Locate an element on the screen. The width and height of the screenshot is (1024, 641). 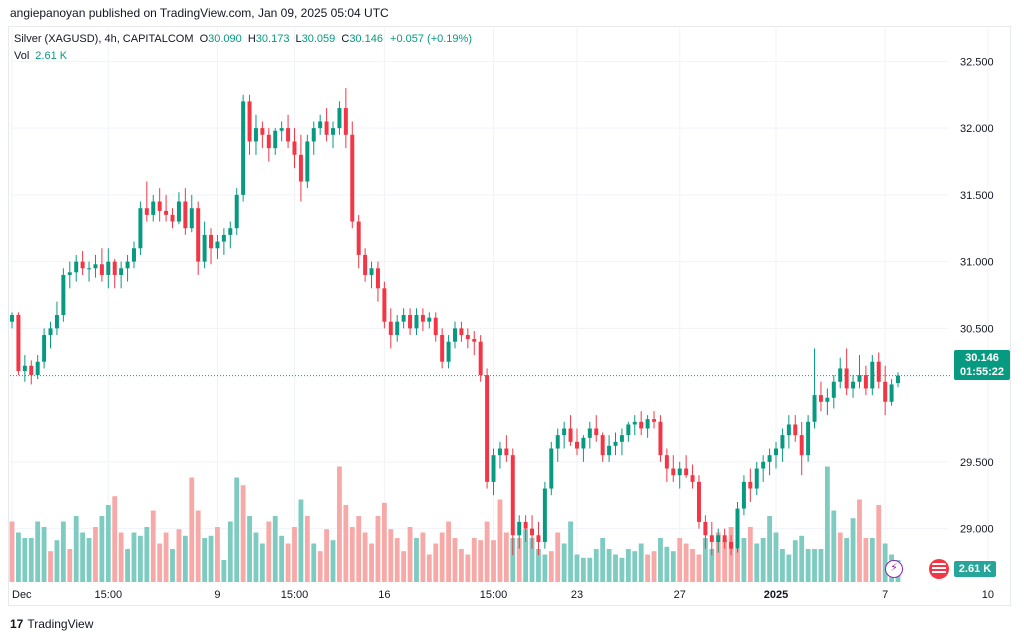
bar-countdown: 01:55:22 is located at coordinates (982, 372).